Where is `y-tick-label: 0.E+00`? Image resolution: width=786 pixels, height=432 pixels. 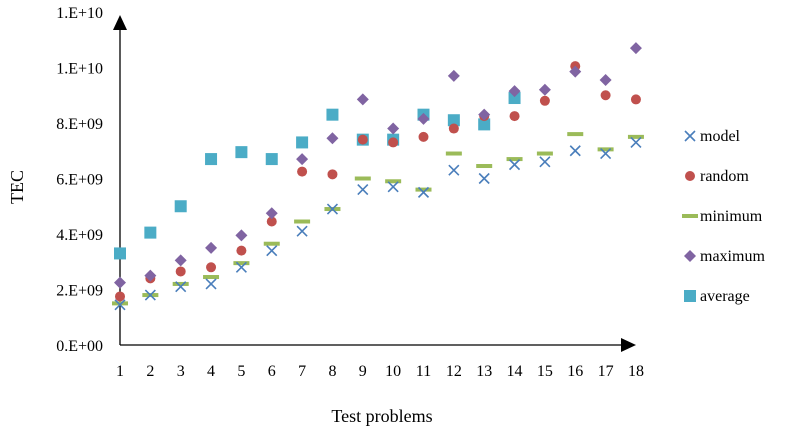
y-tick-label: 0.E+00 is located at coordinates (79, 346).